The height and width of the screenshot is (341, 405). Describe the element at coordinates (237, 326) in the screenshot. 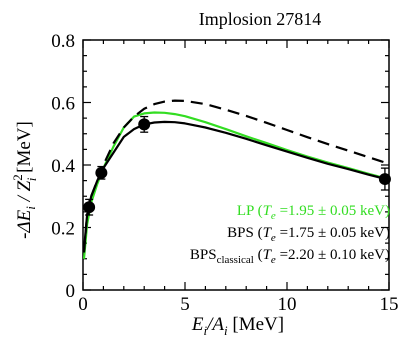

I see `x-axis-label: Ei/Ai [MeV]` at that location.